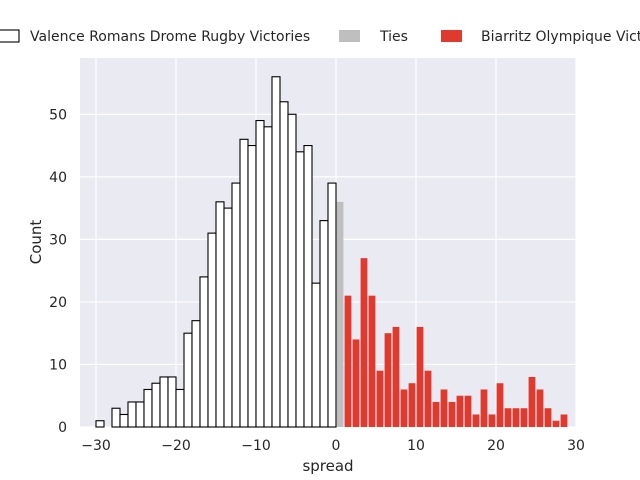  I want to click on y-tick-label: 50, so click(58, 115).